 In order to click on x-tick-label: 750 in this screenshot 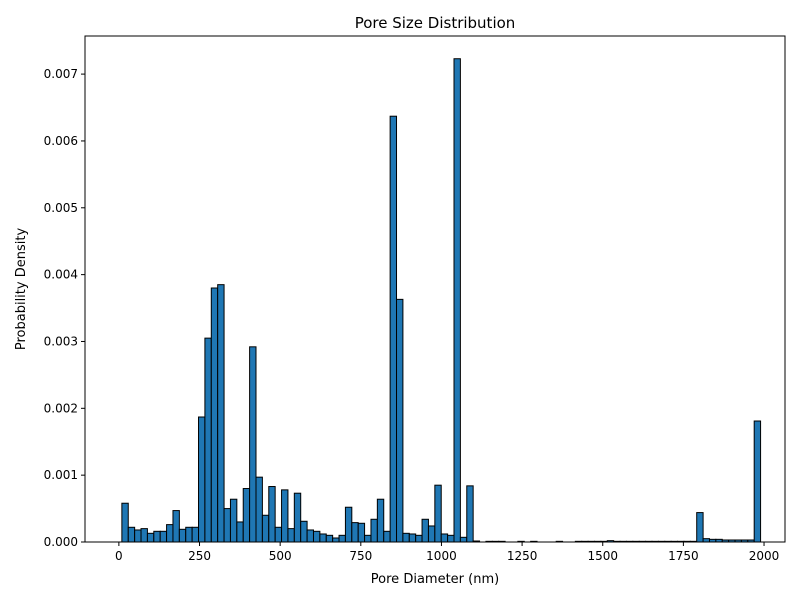, I will do `click(360, 556)`.